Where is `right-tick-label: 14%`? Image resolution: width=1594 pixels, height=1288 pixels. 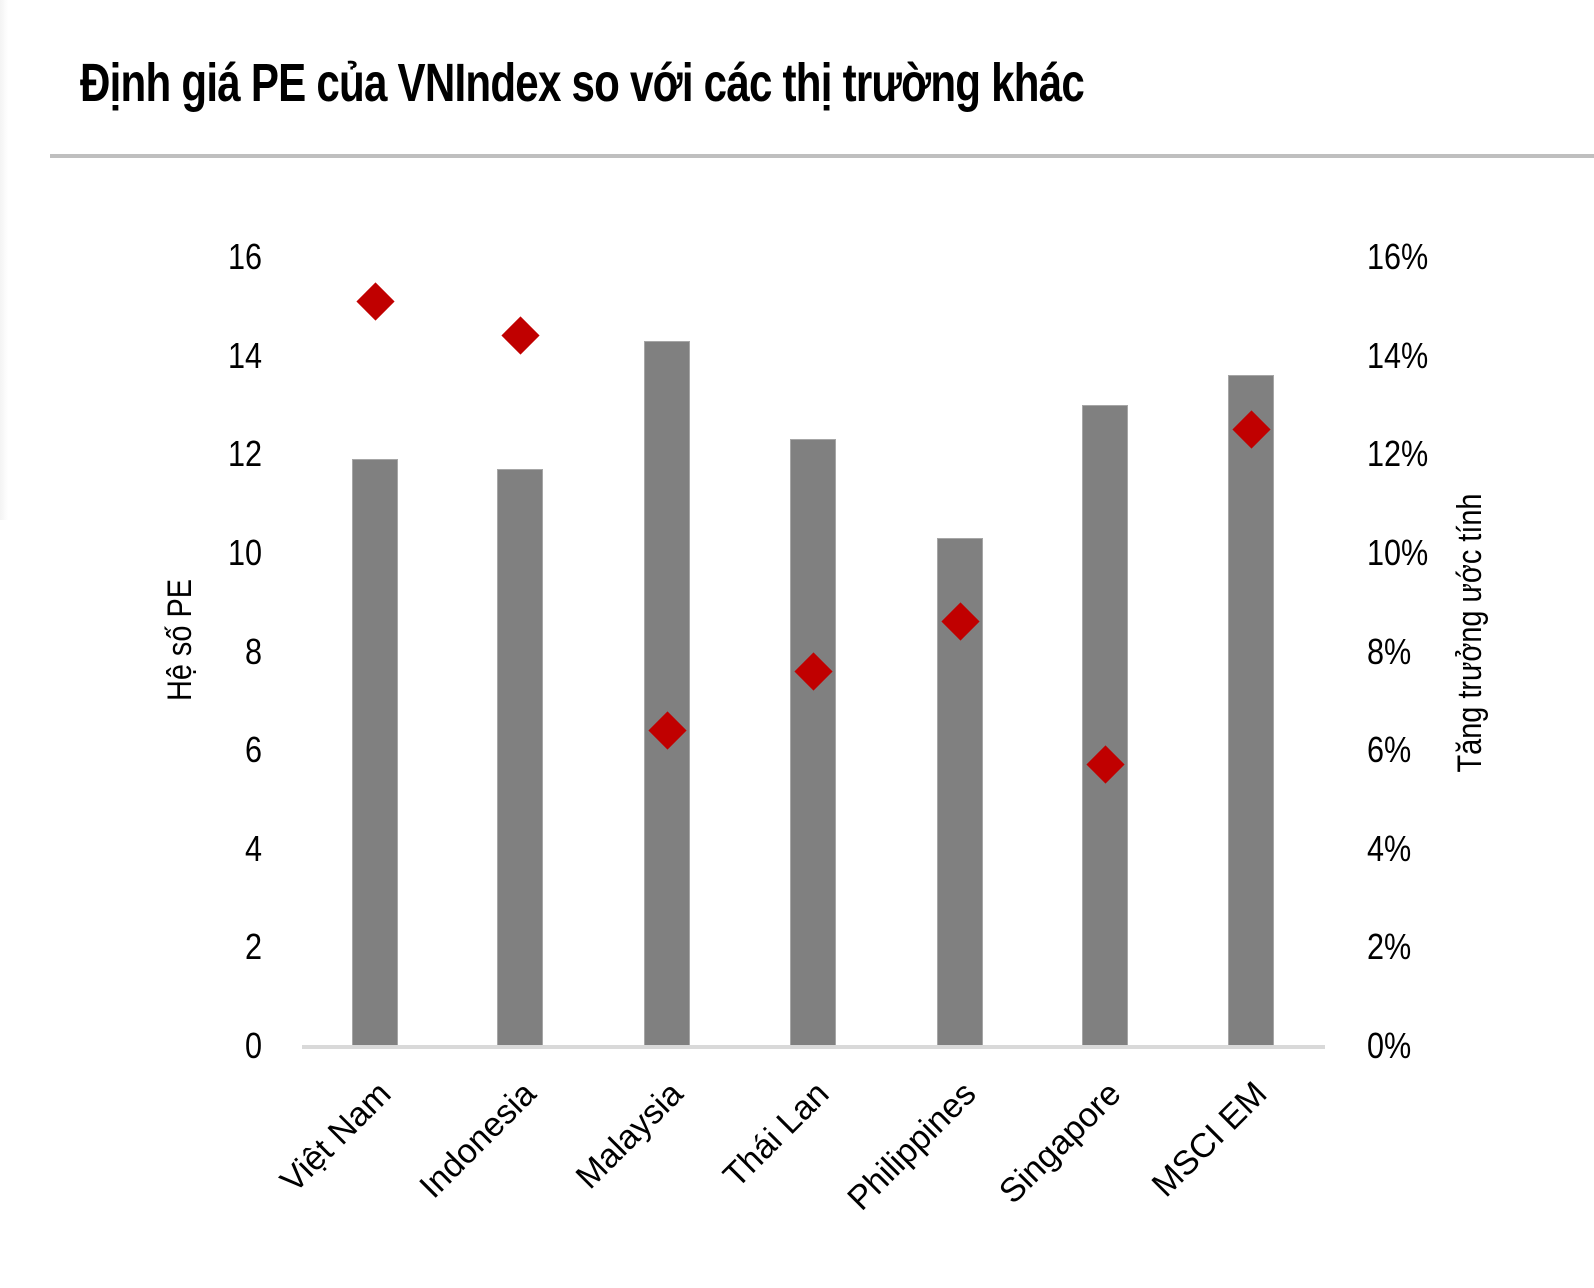 right-tick-label: 14% is located at coordinates (1398, 355).